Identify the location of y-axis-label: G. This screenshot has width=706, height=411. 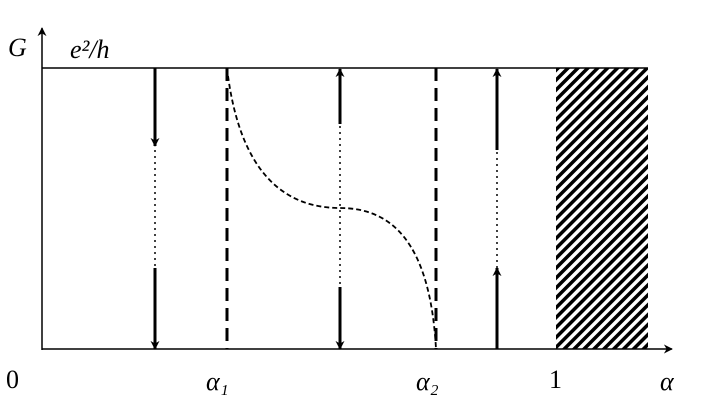
(17, 47).